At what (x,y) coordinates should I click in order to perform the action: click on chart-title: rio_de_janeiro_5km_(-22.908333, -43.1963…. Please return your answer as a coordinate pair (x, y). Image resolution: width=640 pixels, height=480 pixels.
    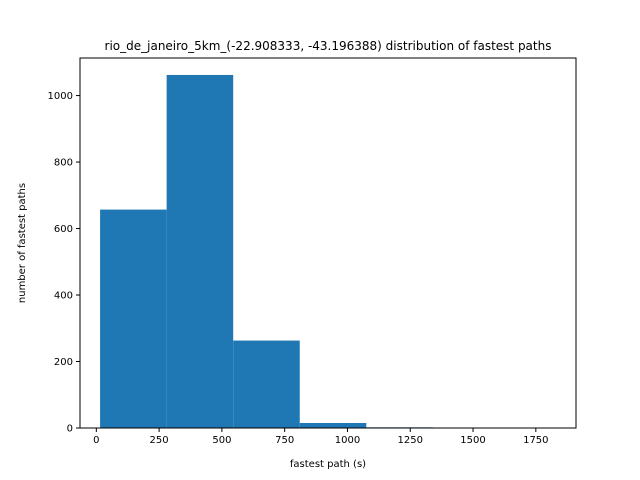
    Looking at the image, I should click on (328, 46).